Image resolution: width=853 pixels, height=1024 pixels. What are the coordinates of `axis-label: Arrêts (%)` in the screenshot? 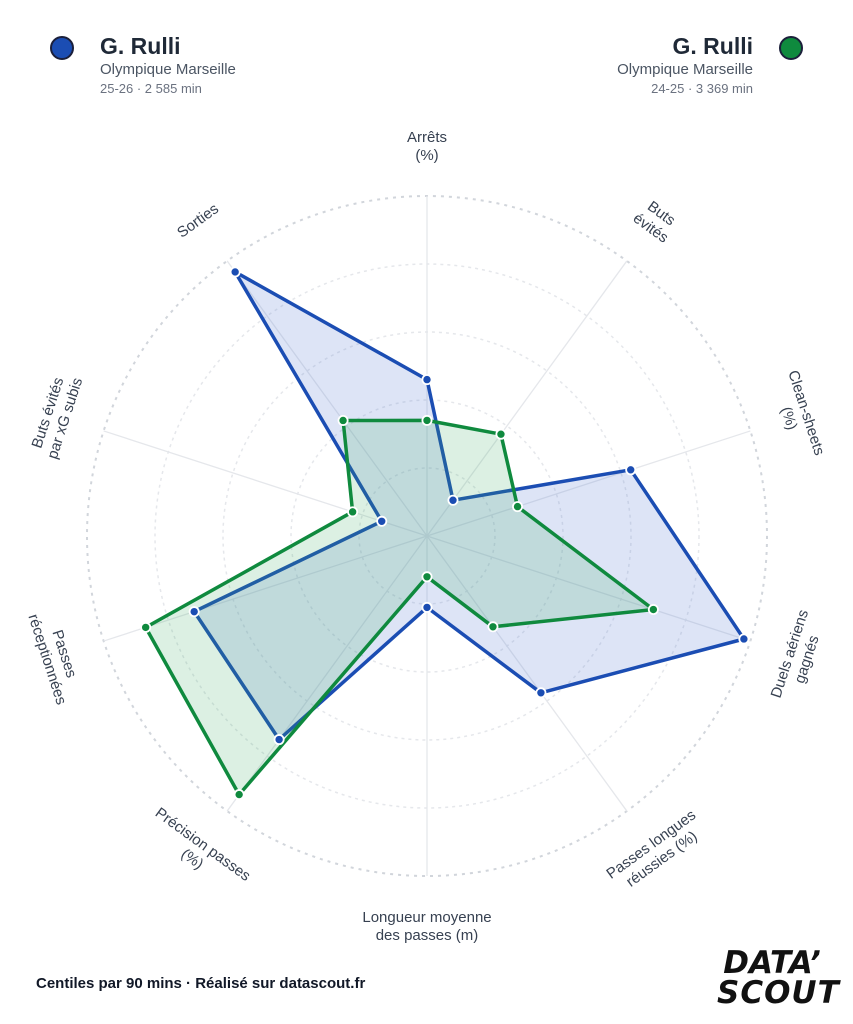 It's located at (427, 146).